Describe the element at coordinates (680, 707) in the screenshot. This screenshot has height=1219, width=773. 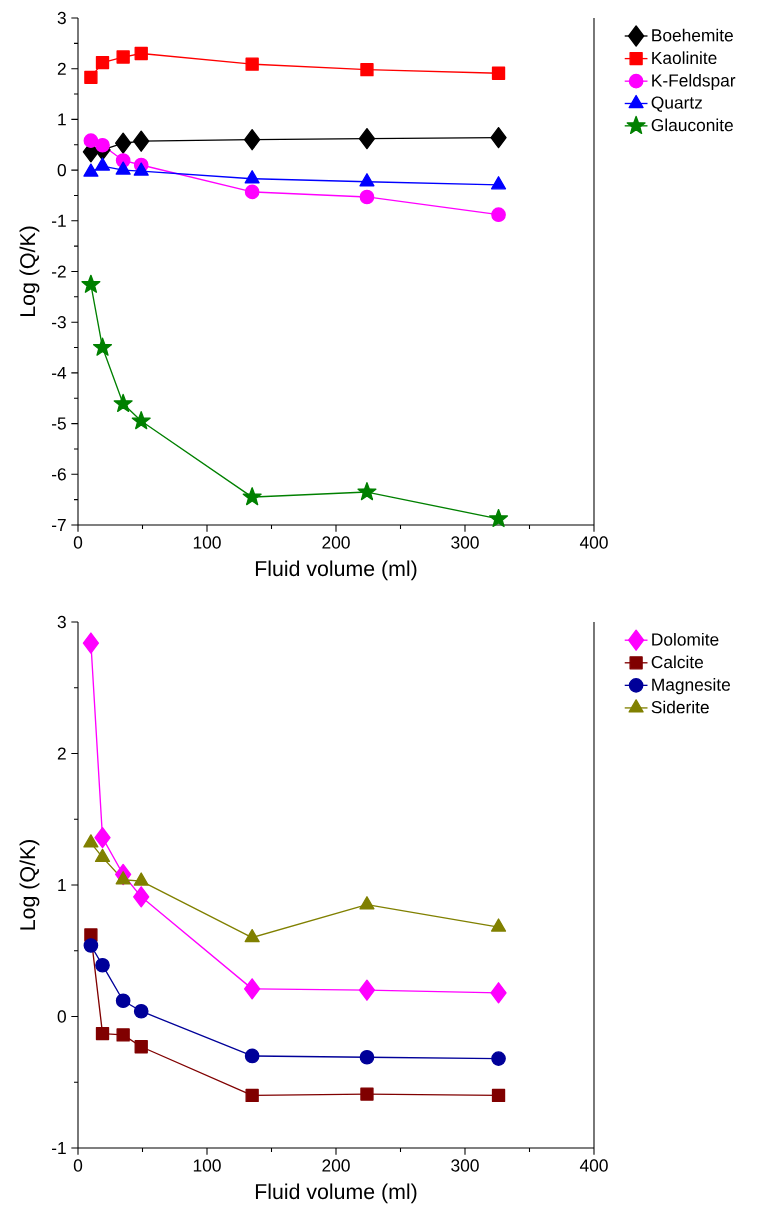
I see `legend-label: Siderite` at that location.